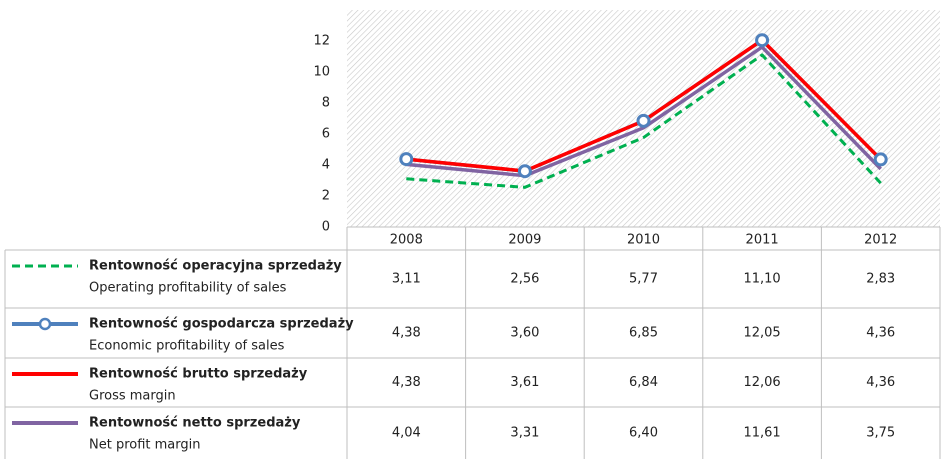 Image resolution: width=949 pixels, height=459 pixels. I want to click on table-value: 3,61, so click(524, 382).